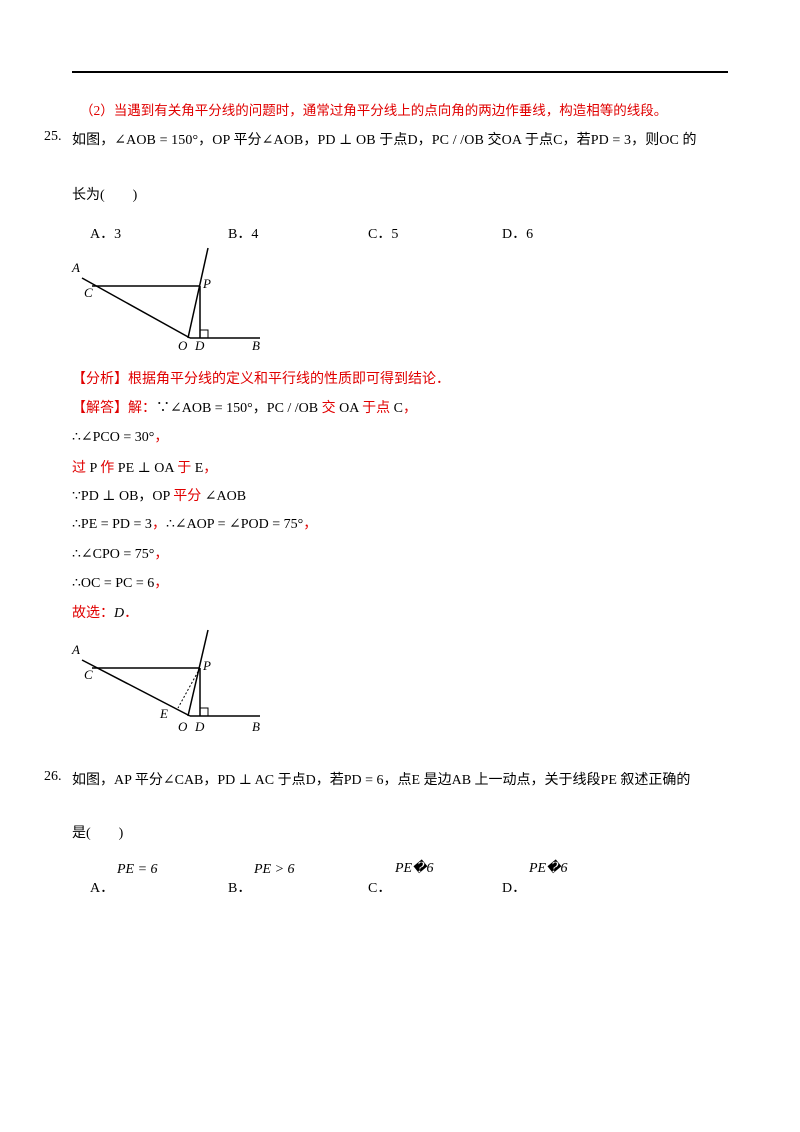  Describe the element at coordinates (396, 408) in the screenshot. I see `text: C` at that location.